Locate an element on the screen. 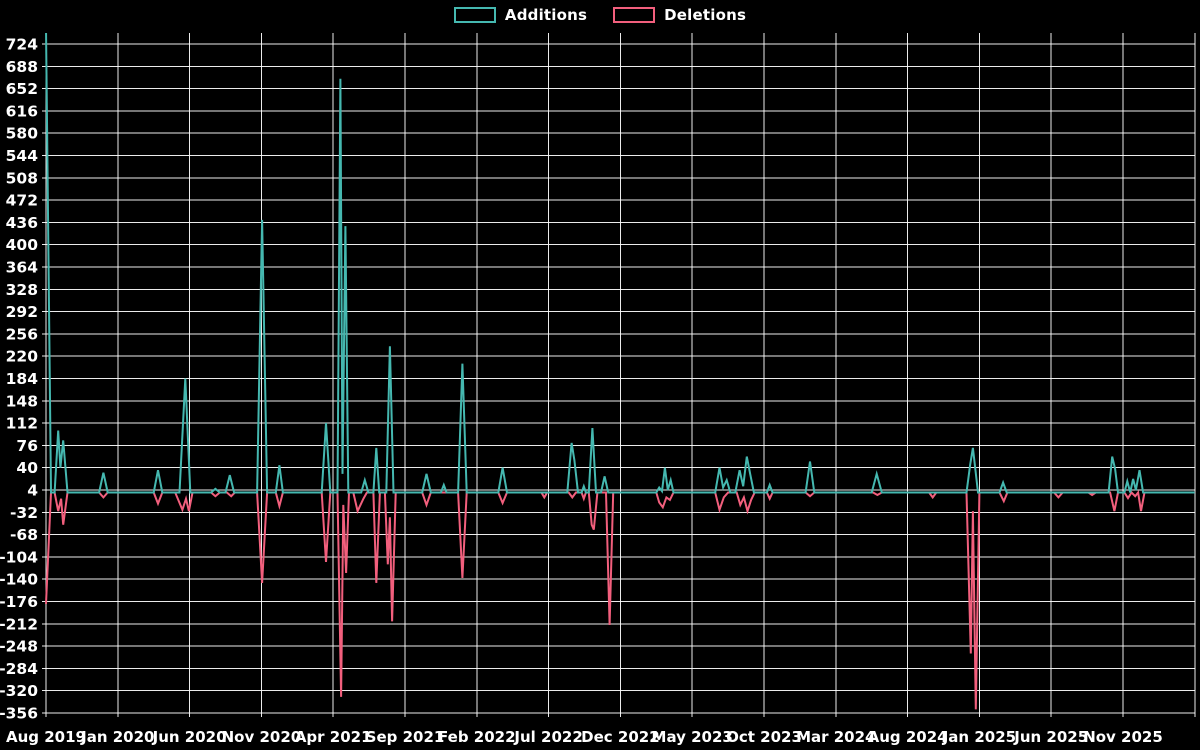  y-tick-label: -32 is located at coordinates (24, 513).